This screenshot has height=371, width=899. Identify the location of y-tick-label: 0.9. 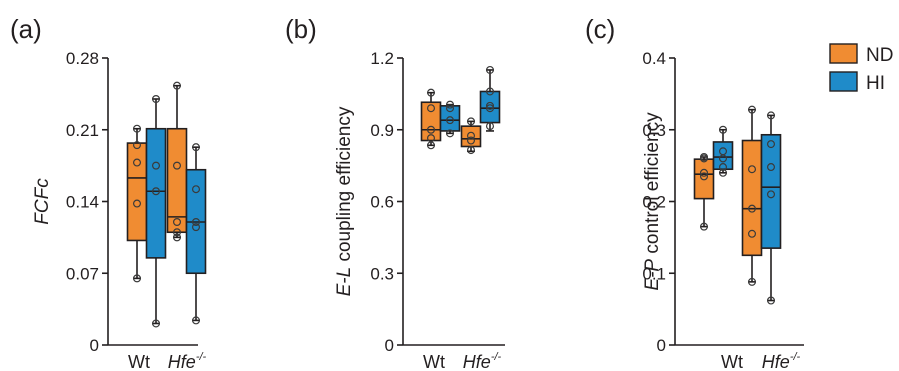
(382, 130).